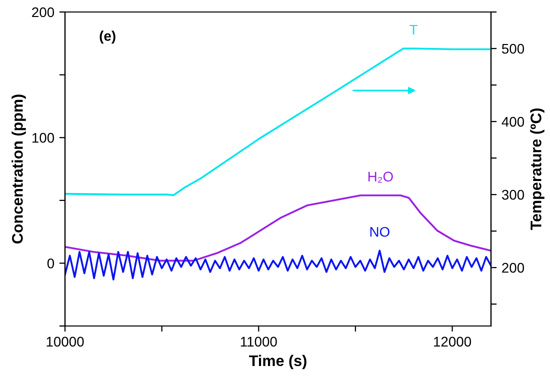 Image resolution: width=550 pixels, height=386 pixels. Describe the element at coordinates (43, 12) in the screenshot. I see `y-tick-label: 200` at that location.